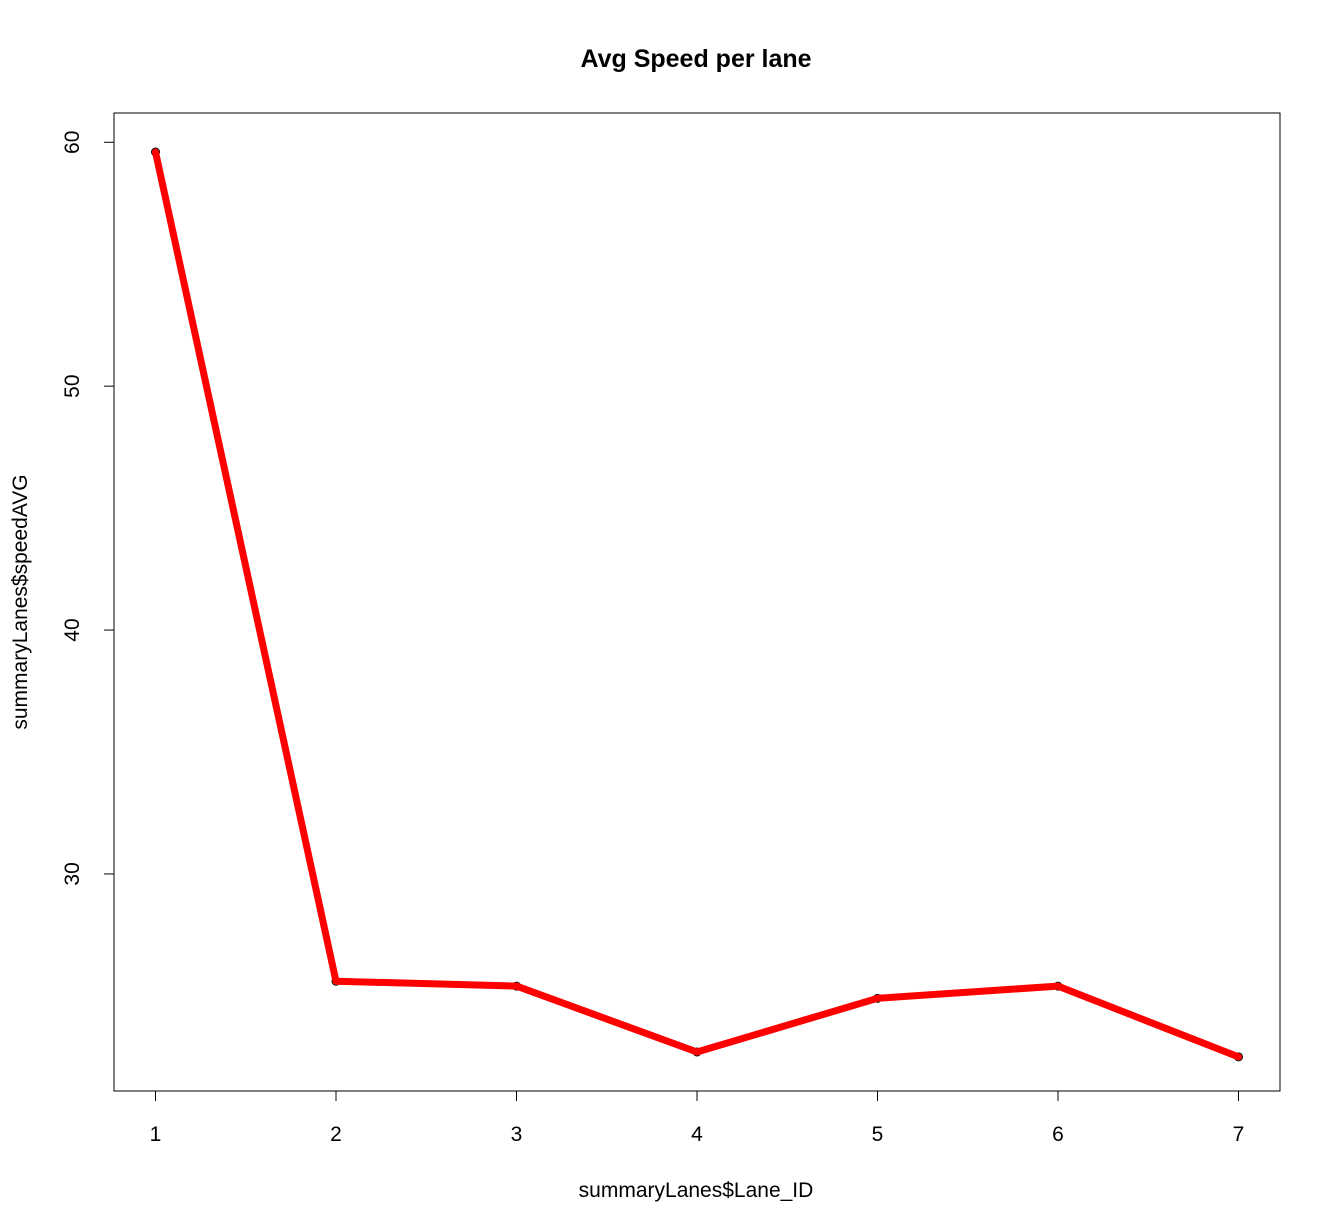 The image size is (1338, 1232). Describe the element at coordinates (1239, 1134) in the screenshot. I see `x-tick-label: 7` at that location.